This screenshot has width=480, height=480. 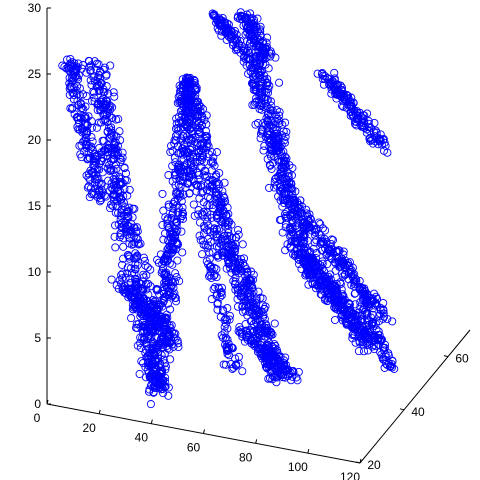 I want to click on z-tick-label: 10, so click(x=35, y=272).